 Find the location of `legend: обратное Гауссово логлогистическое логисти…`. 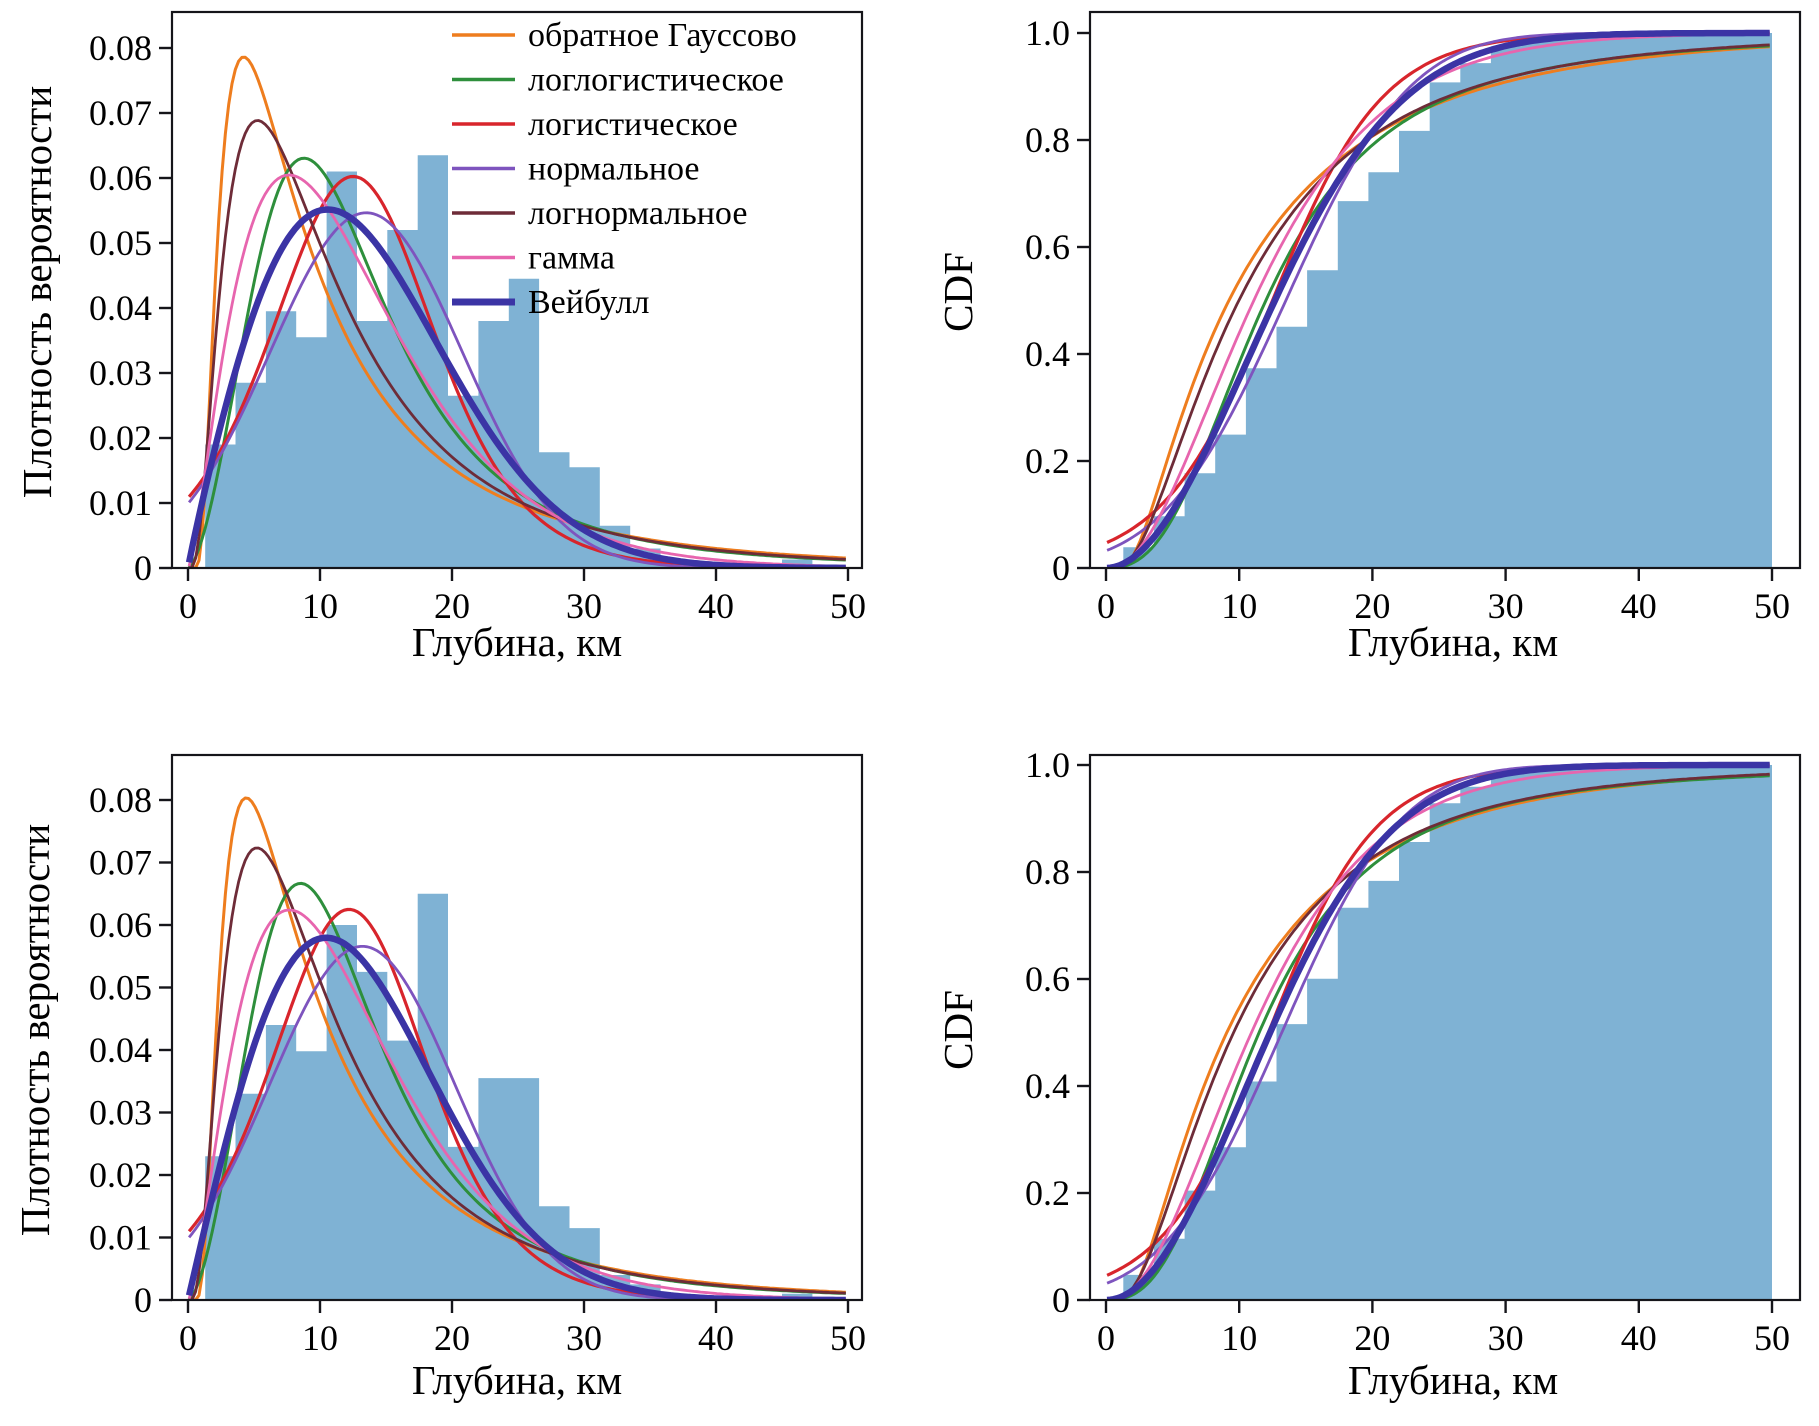

legend: обратное Гауссово логлогистическое логисти… is located at coordinates (624, 169).